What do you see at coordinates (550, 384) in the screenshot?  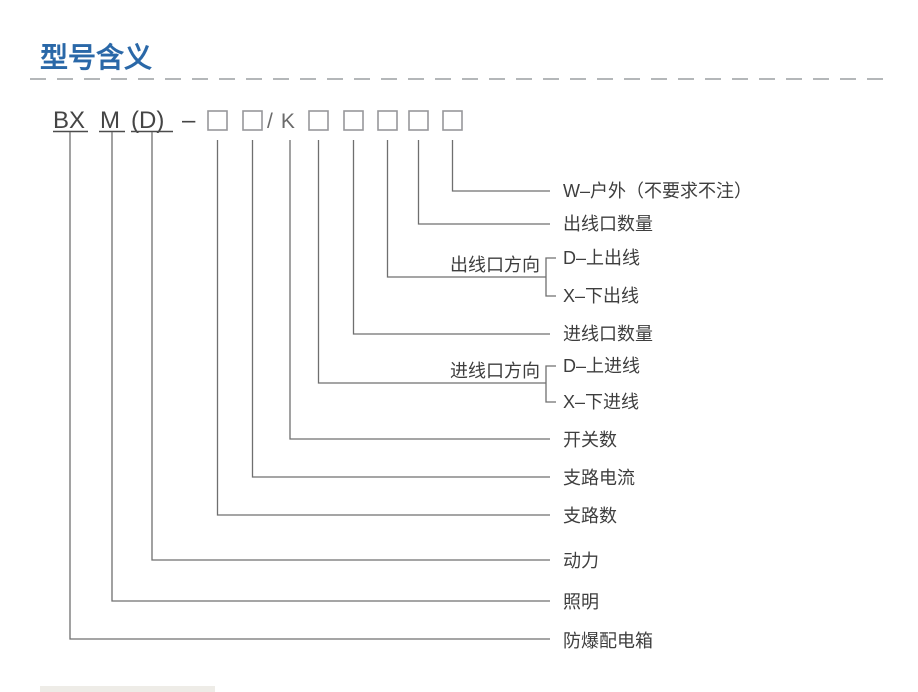 I see `inlet-direction-bracket` at bounding box center [550, 384].